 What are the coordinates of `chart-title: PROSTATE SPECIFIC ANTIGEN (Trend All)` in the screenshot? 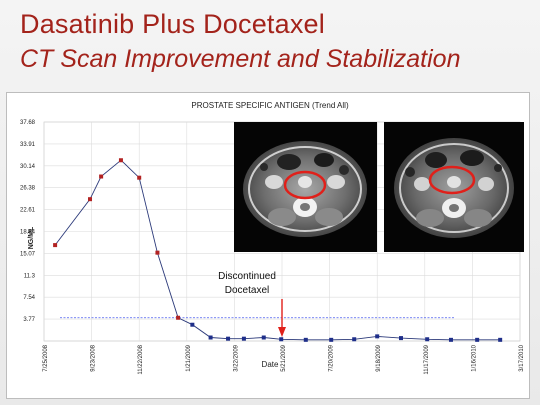 It's located at (270, 105).